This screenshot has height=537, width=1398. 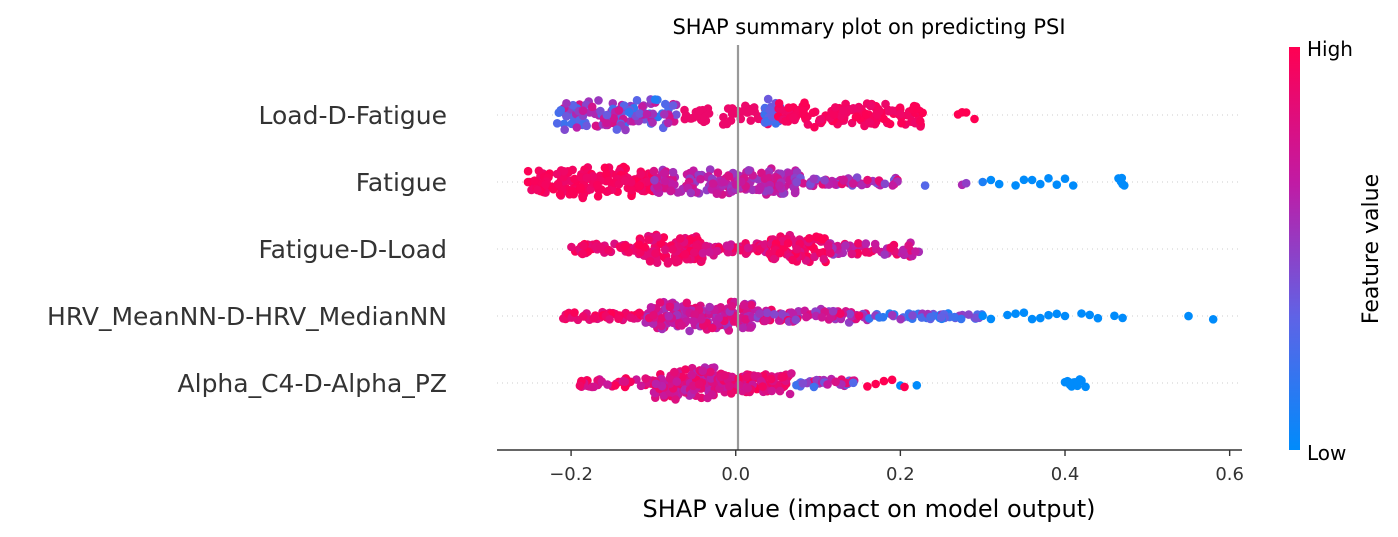 I want to click on colorbar-title: Feature value, so click(x=1371, y=249).